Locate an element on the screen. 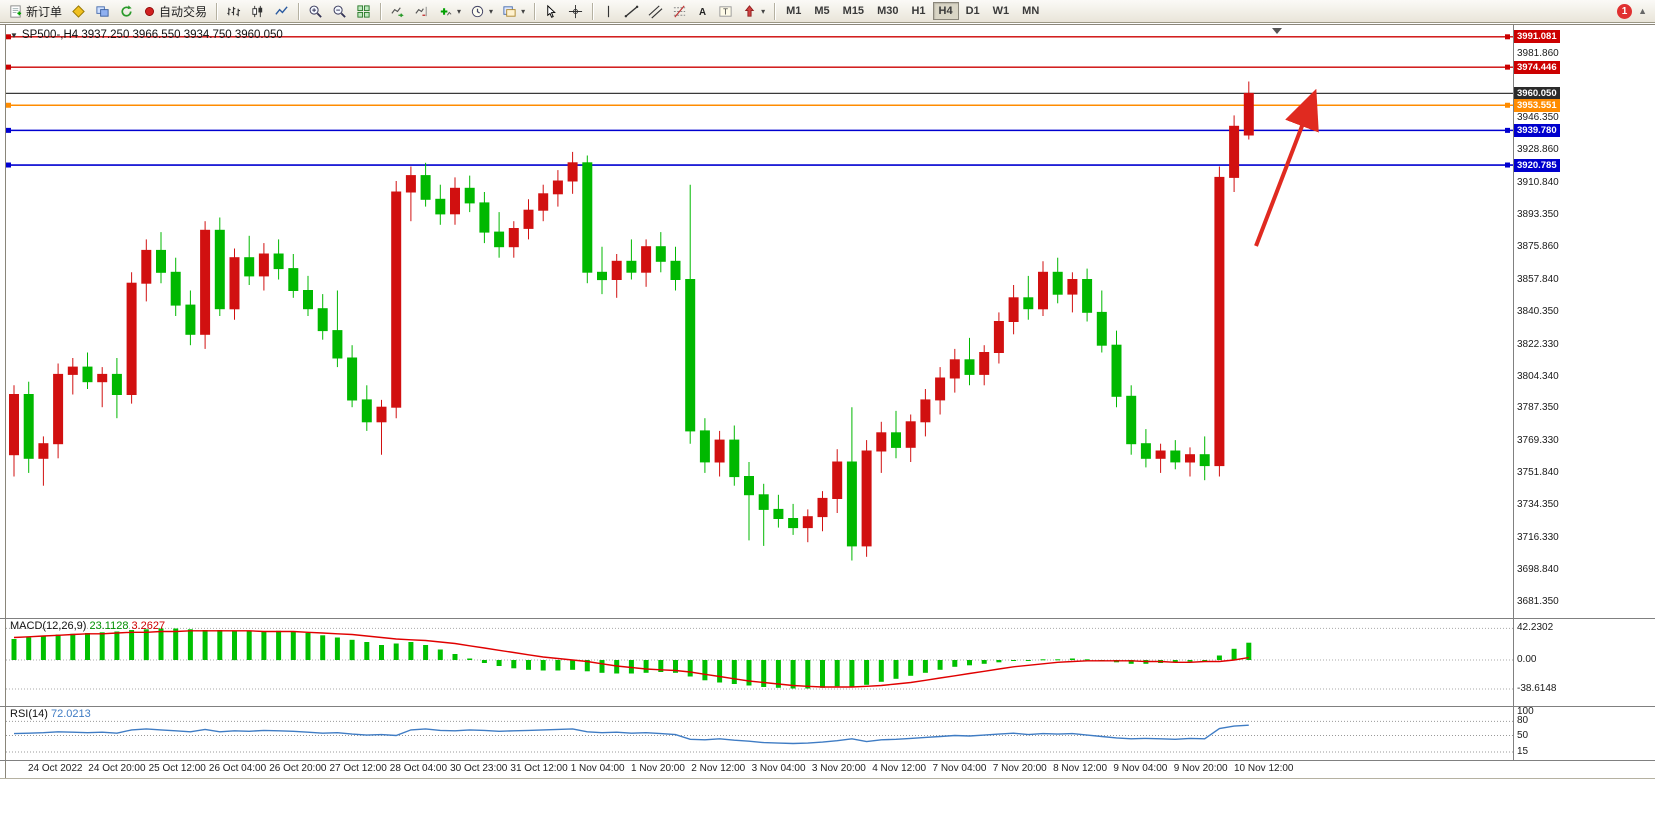  auto-trading-icon is located at coordinates (149, 11).